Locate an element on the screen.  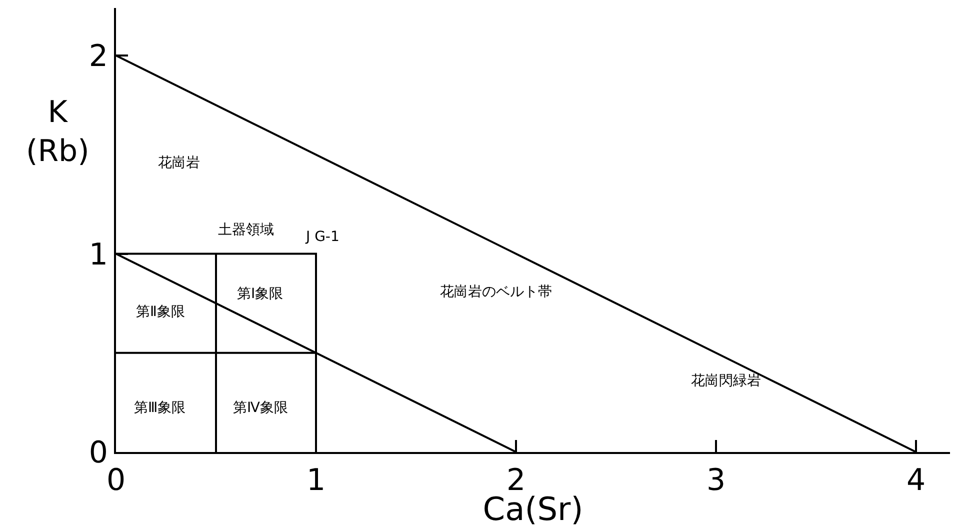
annotation: 花崗岩のベルト帯 is located at coordinates (496, 292).